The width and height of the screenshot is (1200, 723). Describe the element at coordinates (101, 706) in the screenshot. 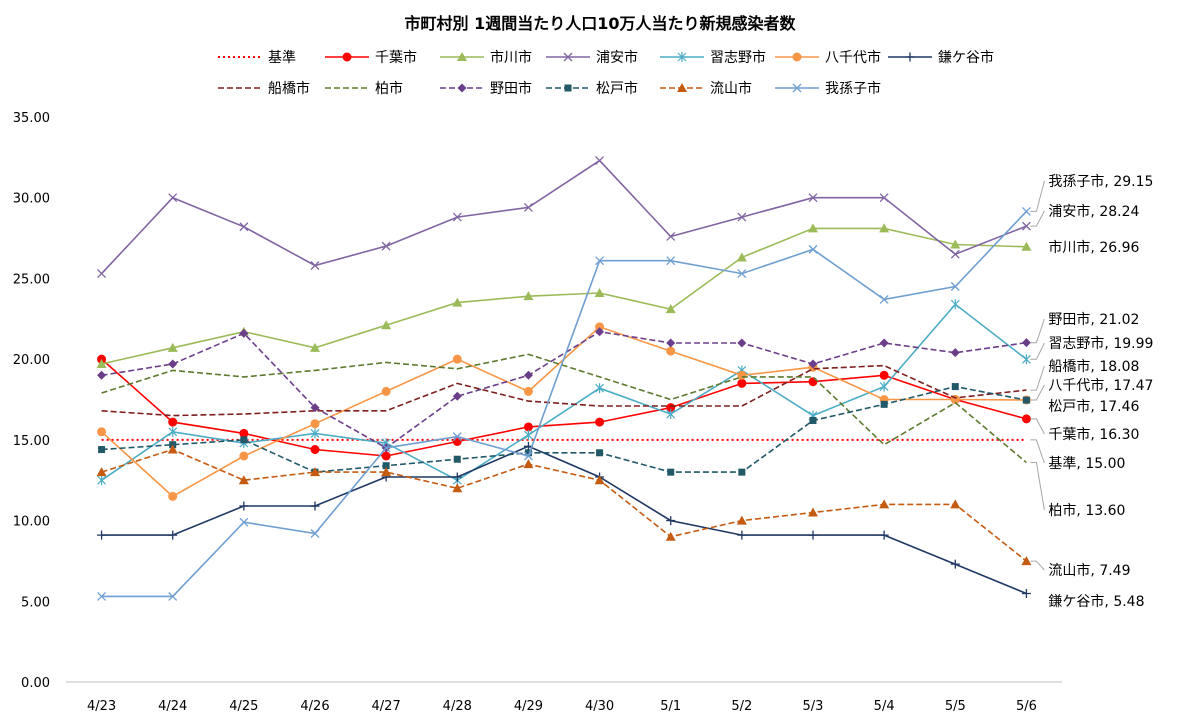

I see `x-tick-label: 4/23` at that location.